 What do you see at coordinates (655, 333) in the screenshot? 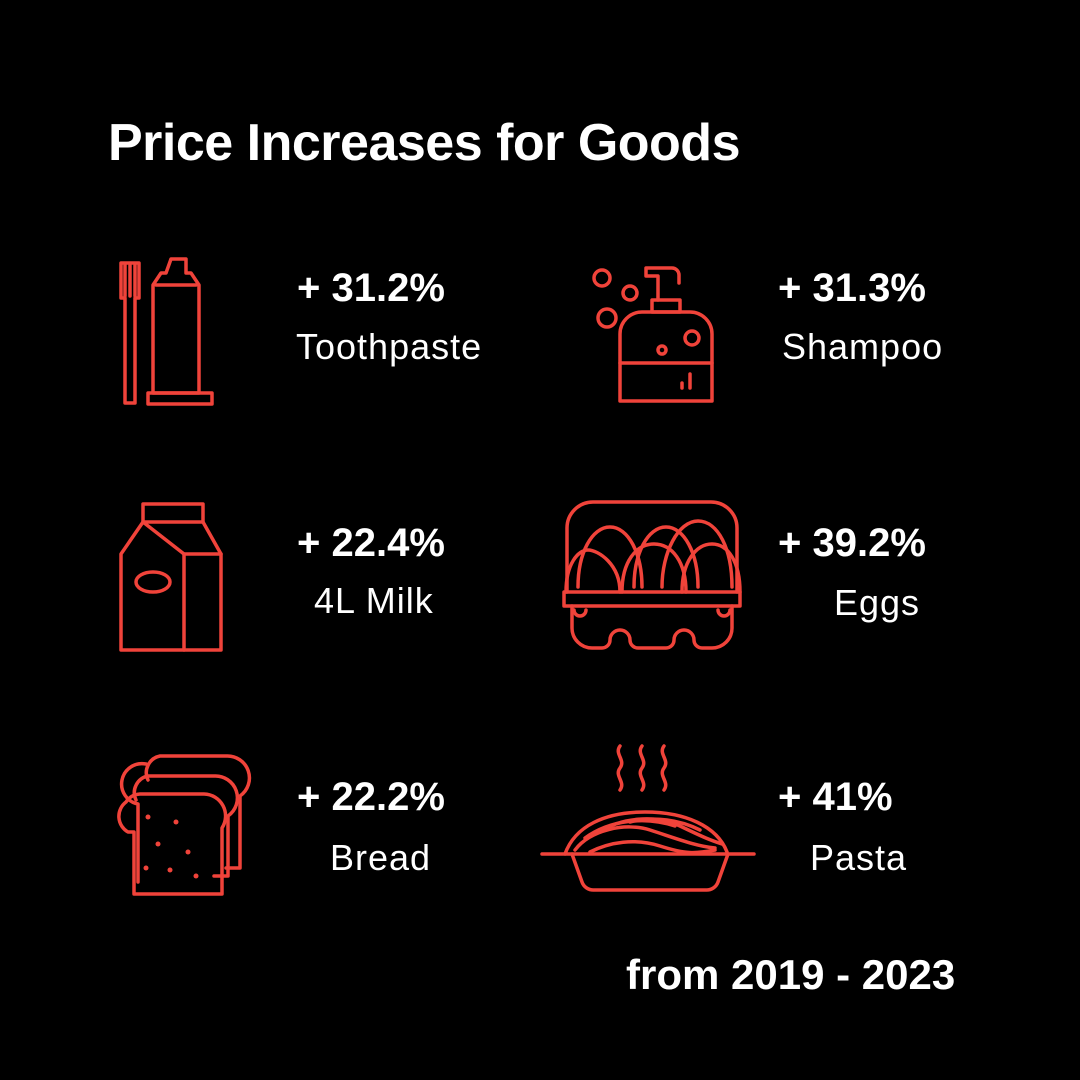
I see `shampoo-icon` at bounding box center [655, 333].